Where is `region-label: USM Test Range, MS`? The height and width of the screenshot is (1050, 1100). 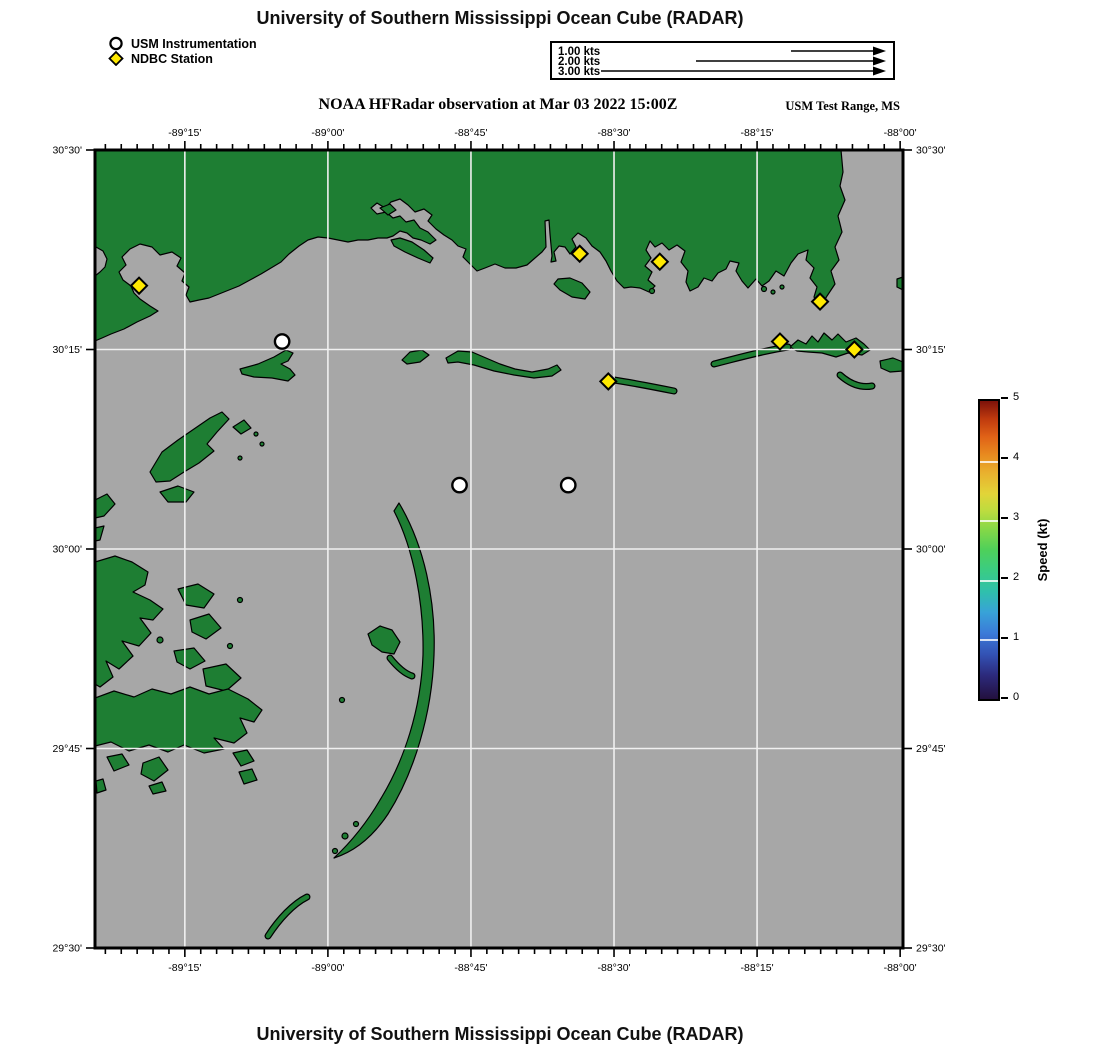 region-label: USM Test Range, MS is located at coordinates (842, 106).